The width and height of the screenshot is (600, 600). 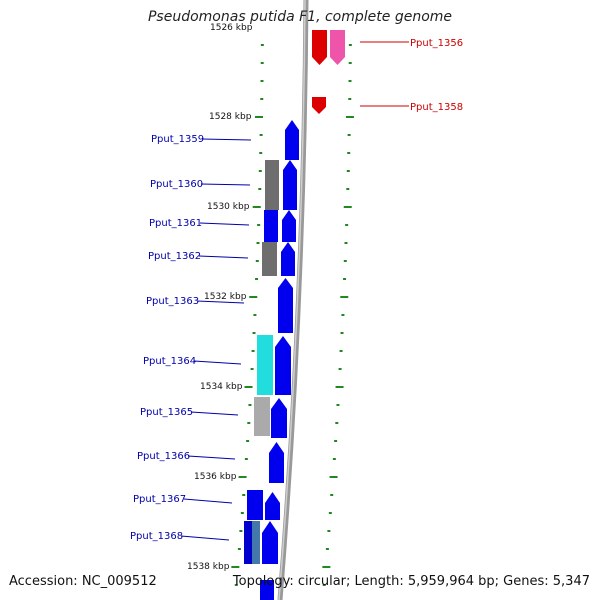 What do you see at coordinates (215, 477) in the screenshot?
I see `position-label-1536: 1536 kbp` at bounding box center [215, 477].